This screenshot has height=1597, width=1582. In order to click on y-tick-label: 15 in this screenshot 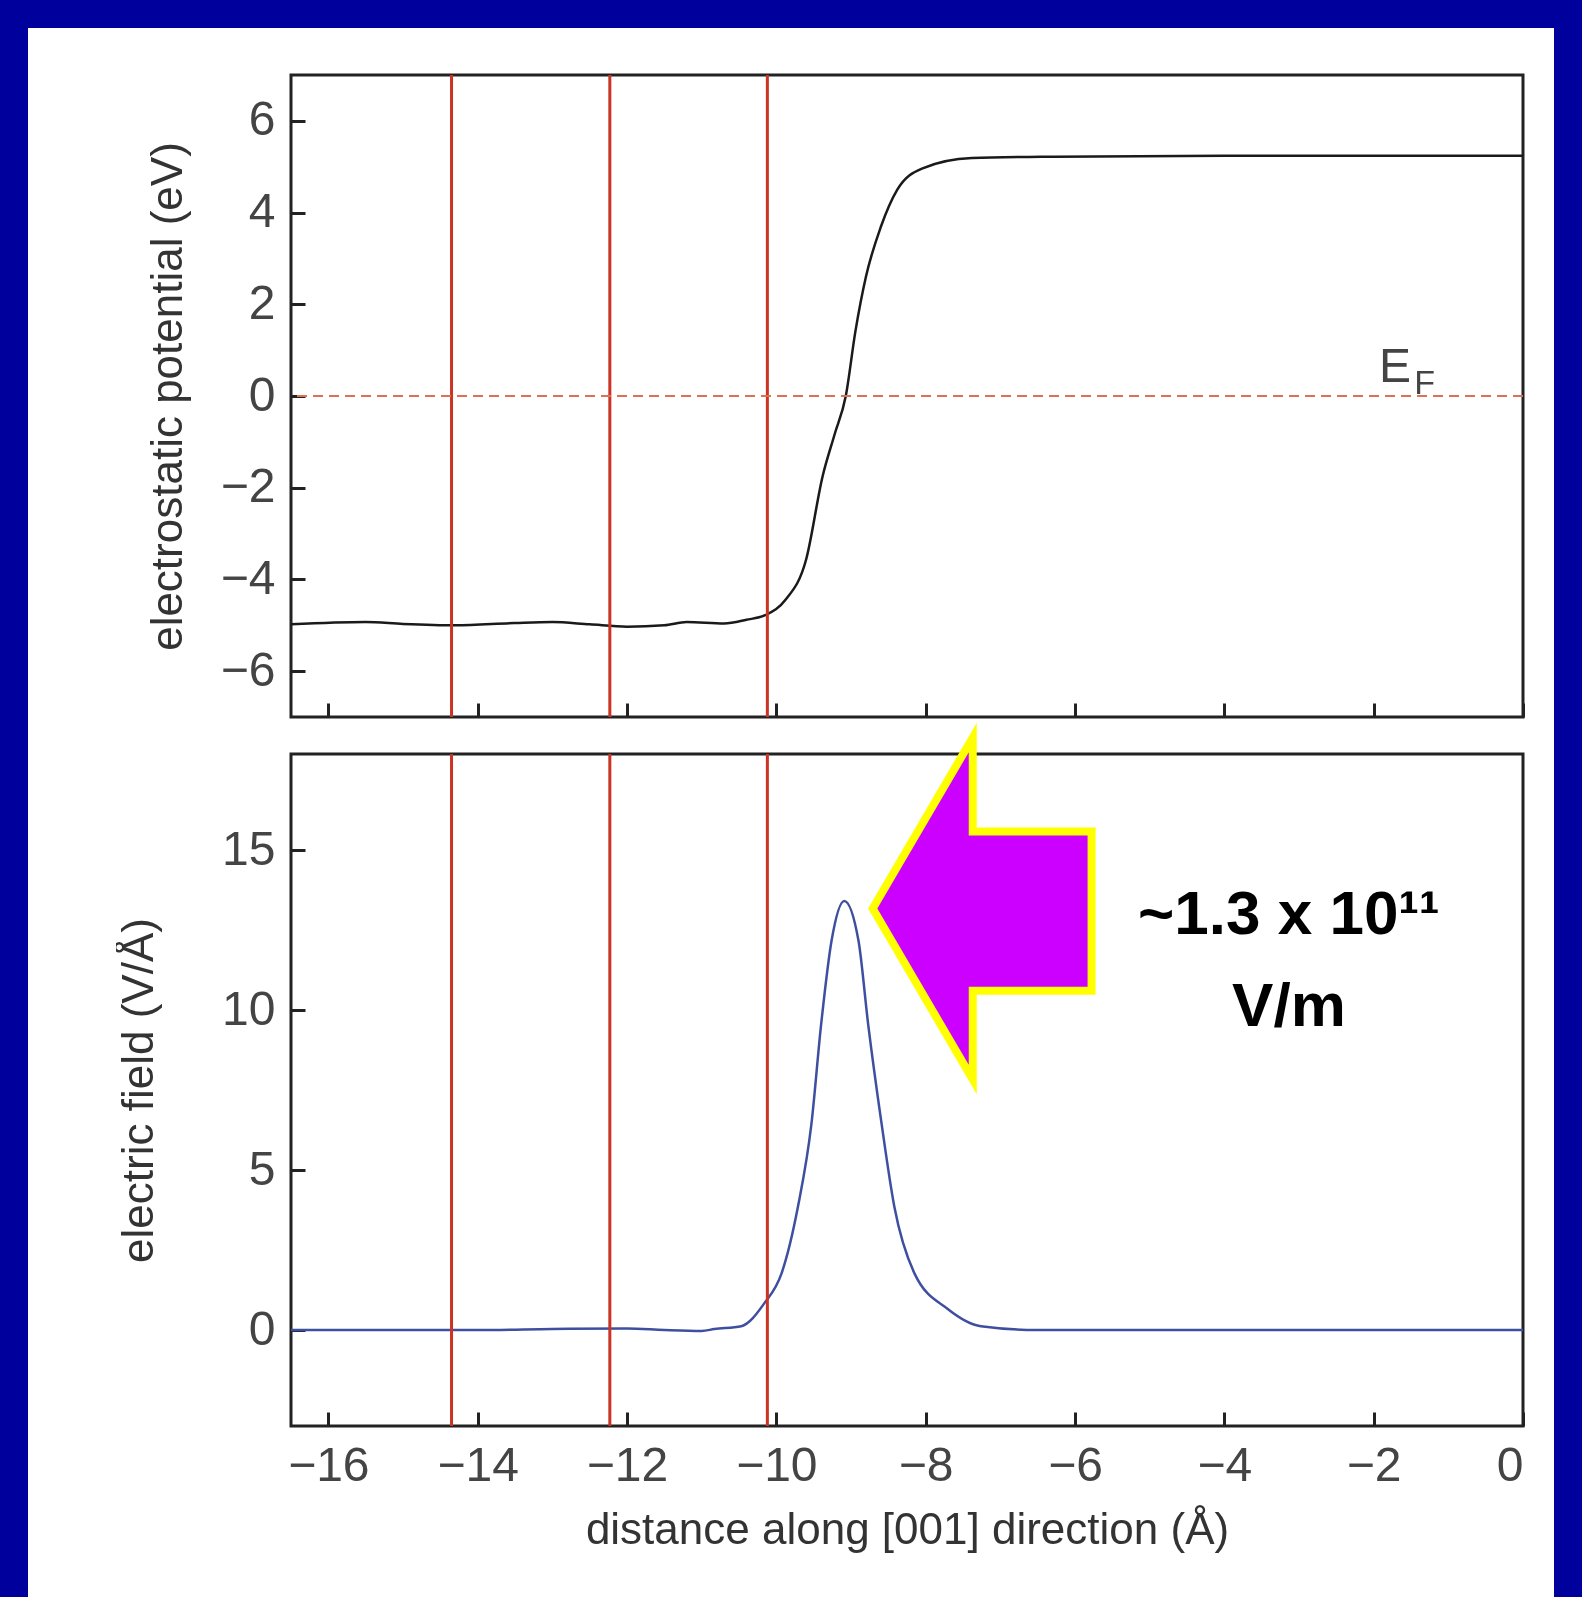, I will do `click(249, 848)`.